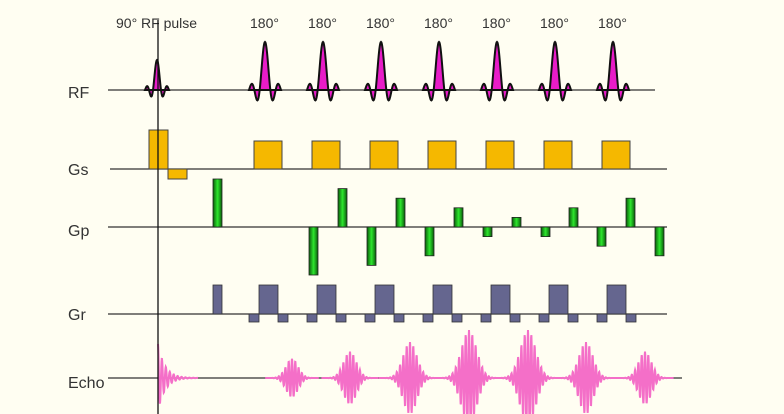  What do you see at coordinates (217, 203) in the screenshot?
I see `gp-prephase-lobe` at bounding box center [217, 203].